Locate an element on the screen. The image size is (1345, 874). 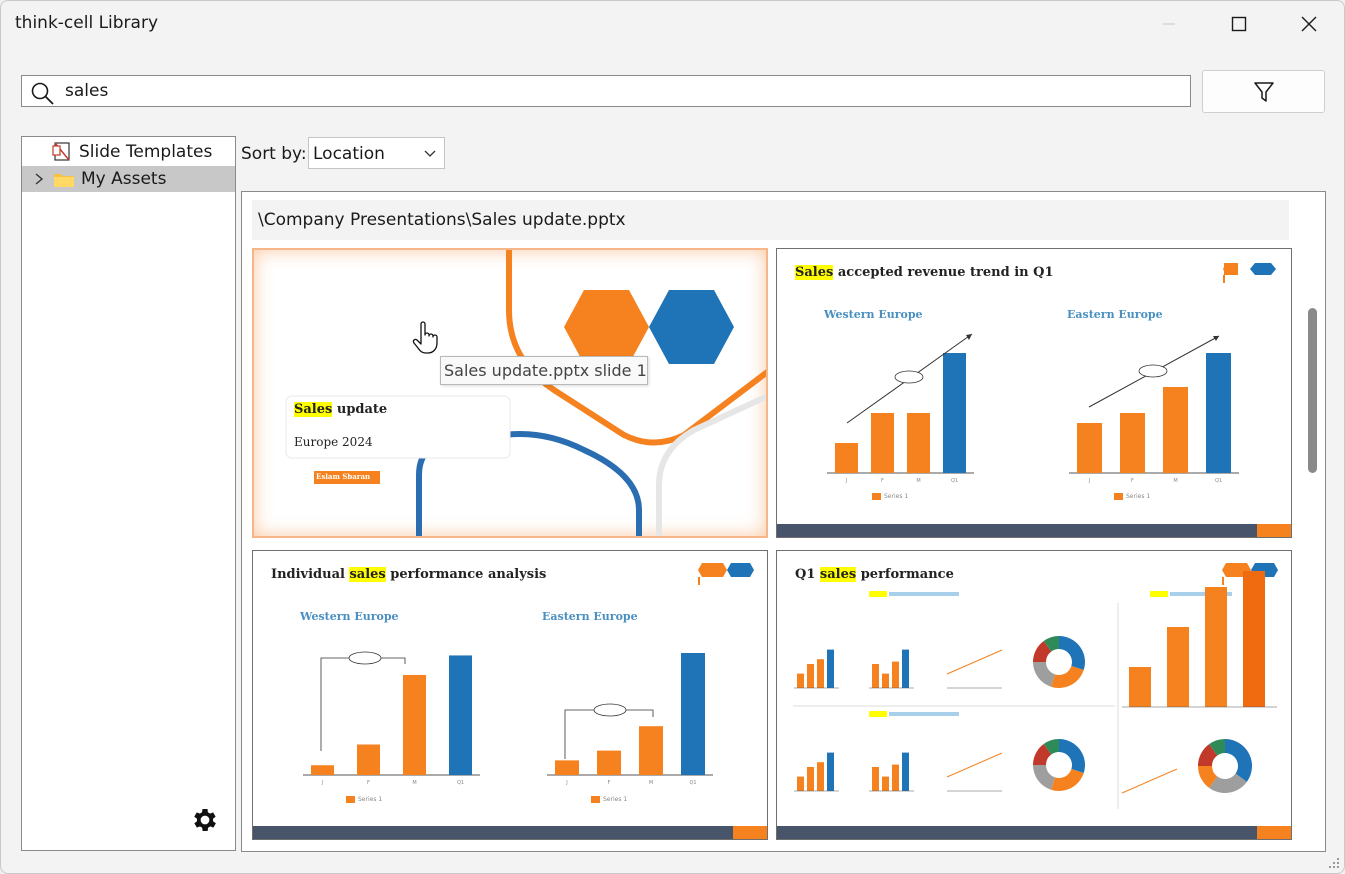
slide-title: Q1 sales performance is located at coordinates (874, 574).